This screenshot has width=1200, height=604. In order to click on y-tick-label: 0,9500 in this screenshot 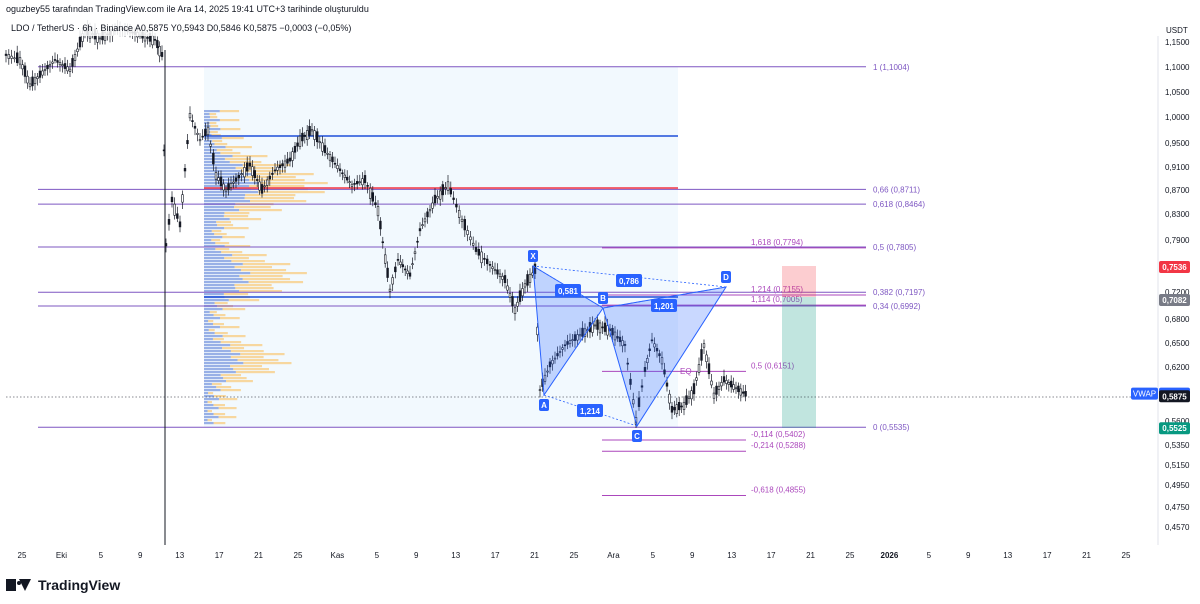, I will do `click(1177, 143)`.